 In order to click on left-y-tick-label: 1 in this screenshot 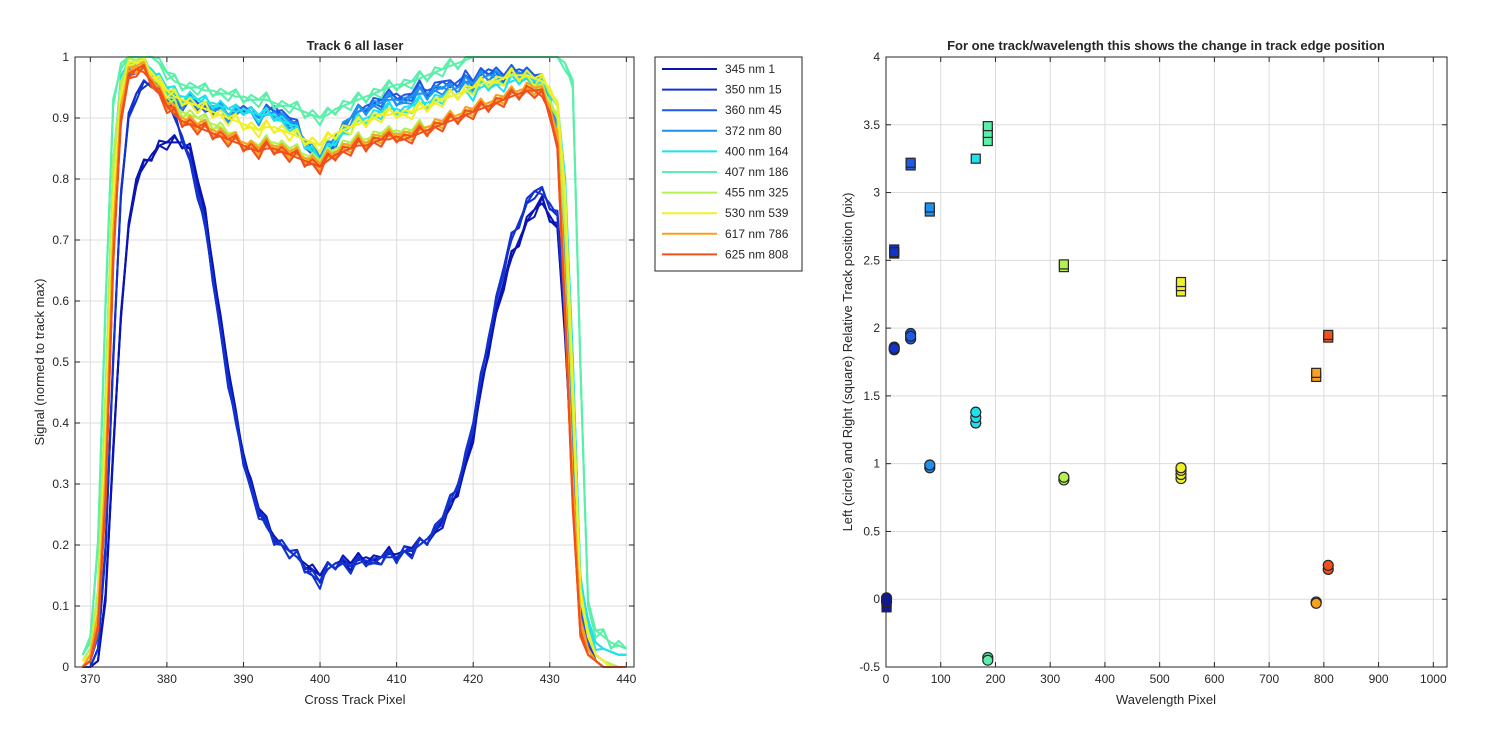, I will do `click(65, 57)`.